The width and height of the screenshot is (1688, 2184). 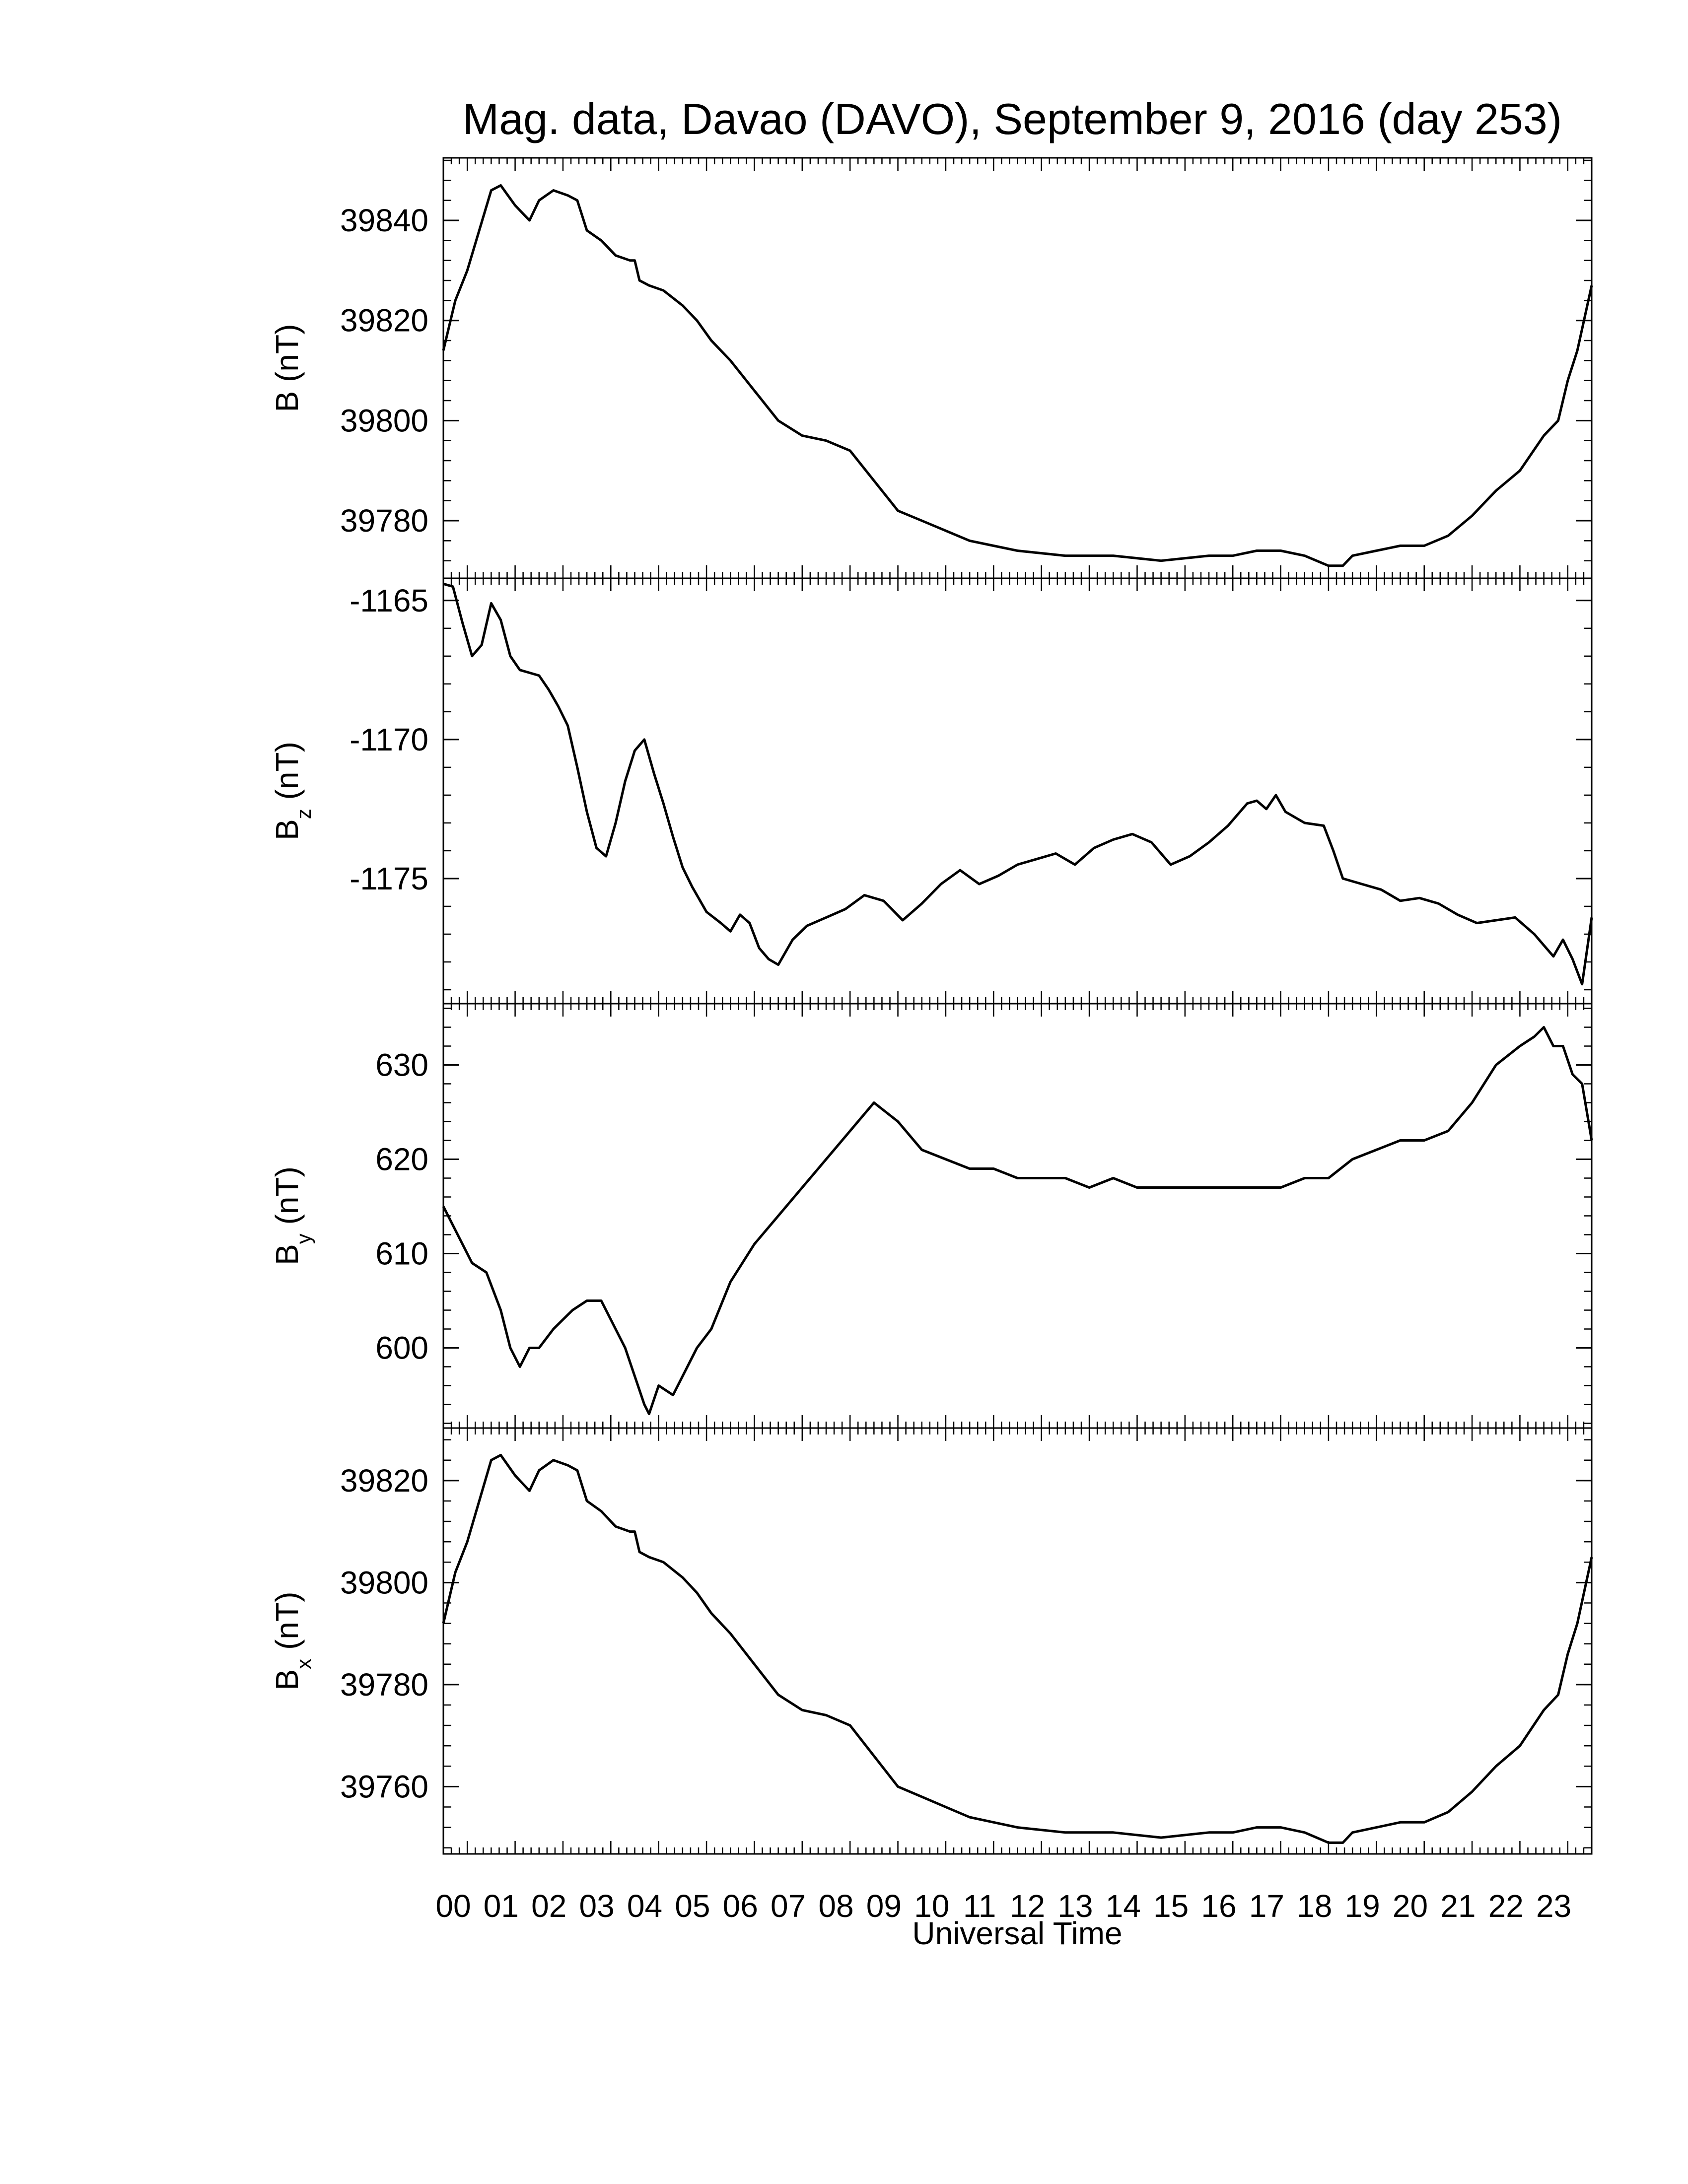 What do you see at coordinates (1018, 784) in the screenshot?
I see `series-line-Bz` at bounding box center [1018, 784].